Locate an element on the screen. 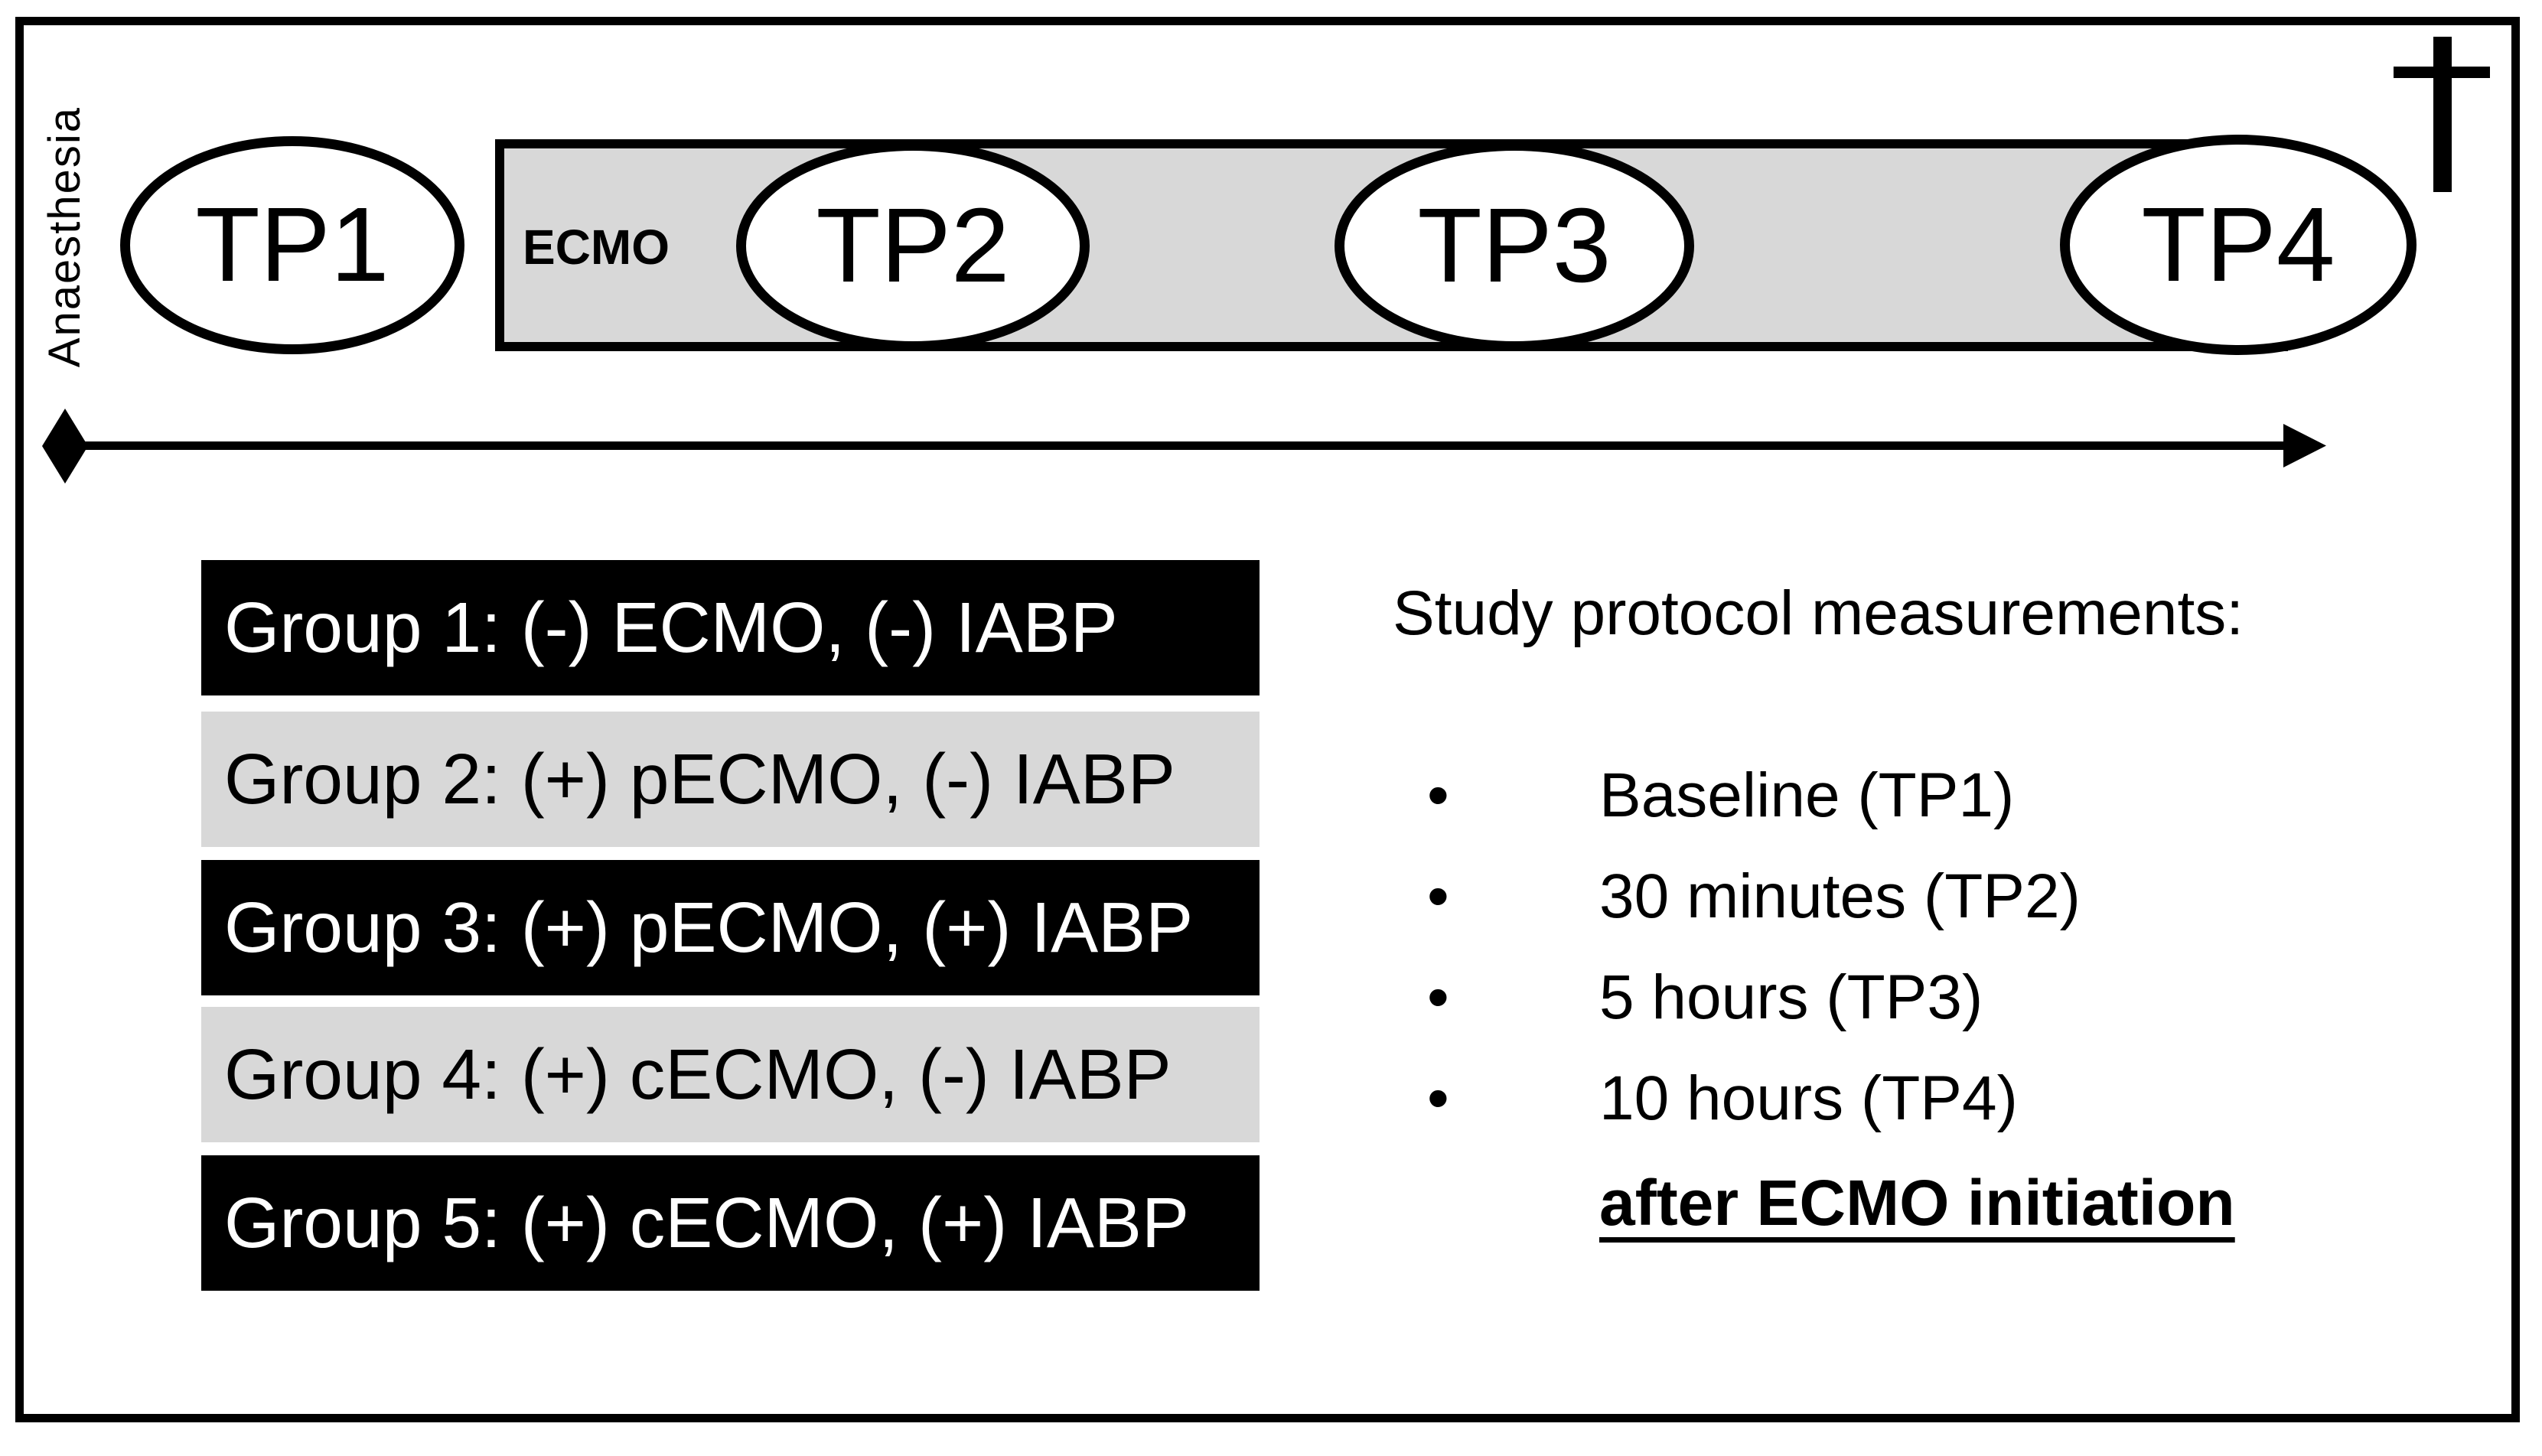 The height and width of the screenshot is (1456, 2542). tp4-label: TP4 is located at coordinates (2238, 244).